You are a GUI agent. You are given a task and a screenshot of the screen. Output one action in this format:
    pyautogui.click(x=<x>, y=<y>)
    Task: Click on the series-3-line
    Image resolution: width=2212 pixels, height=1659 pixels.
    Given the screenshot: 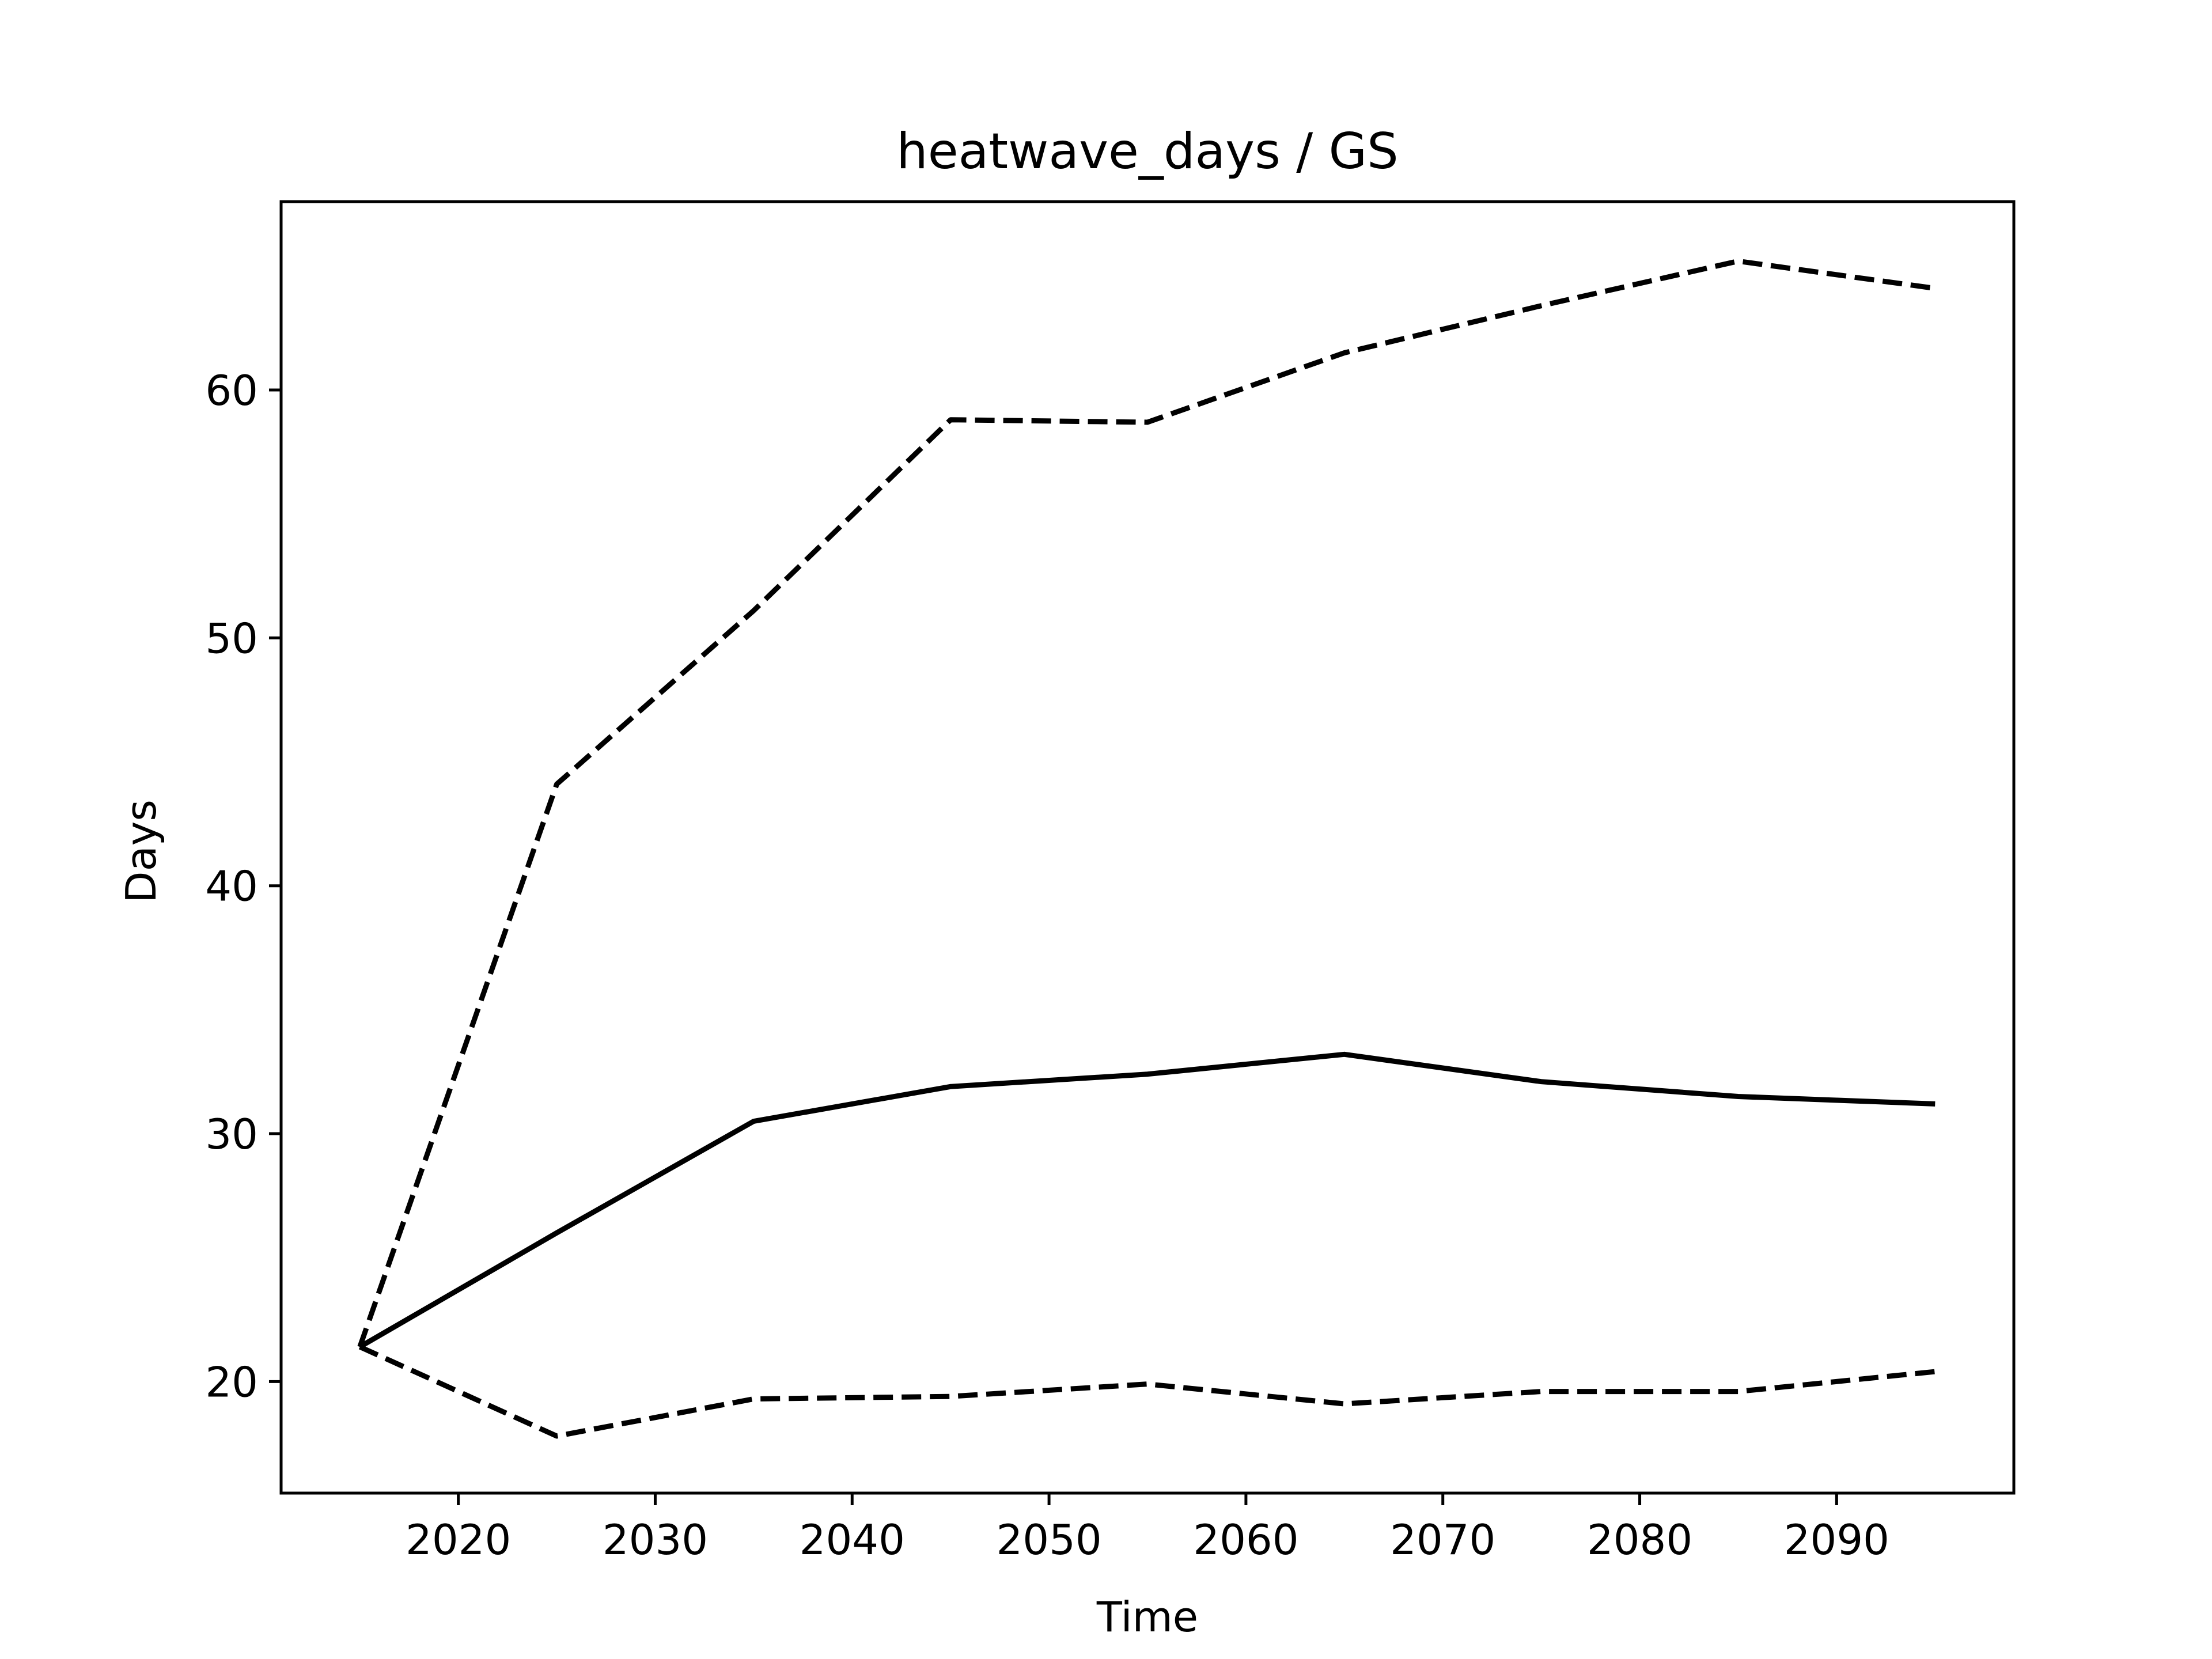 What is the action you would take?
    pyautogui.click(x=1147, y=1391)
    